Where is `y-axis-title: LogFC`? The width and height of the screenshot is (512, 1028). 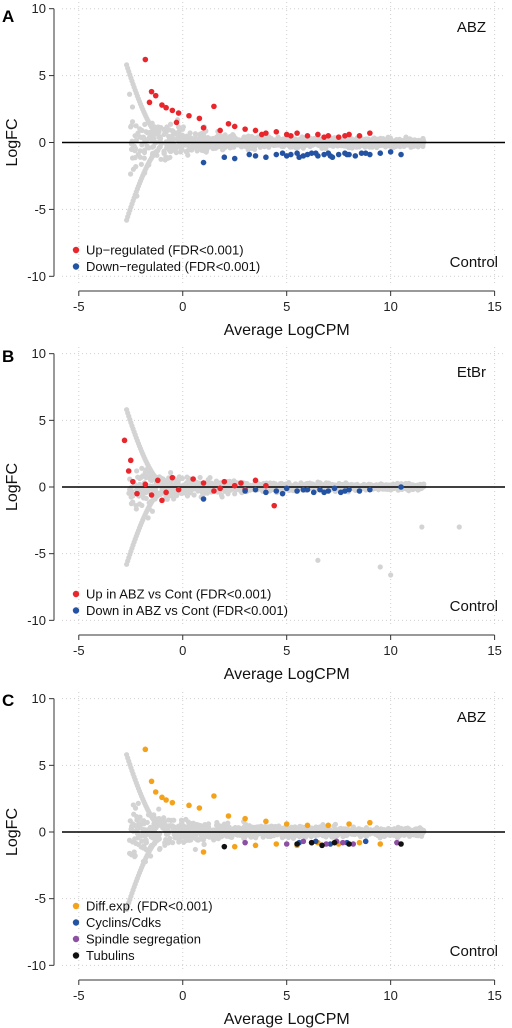
y-axis-title: LogFC is located at coordinates (12, 487).